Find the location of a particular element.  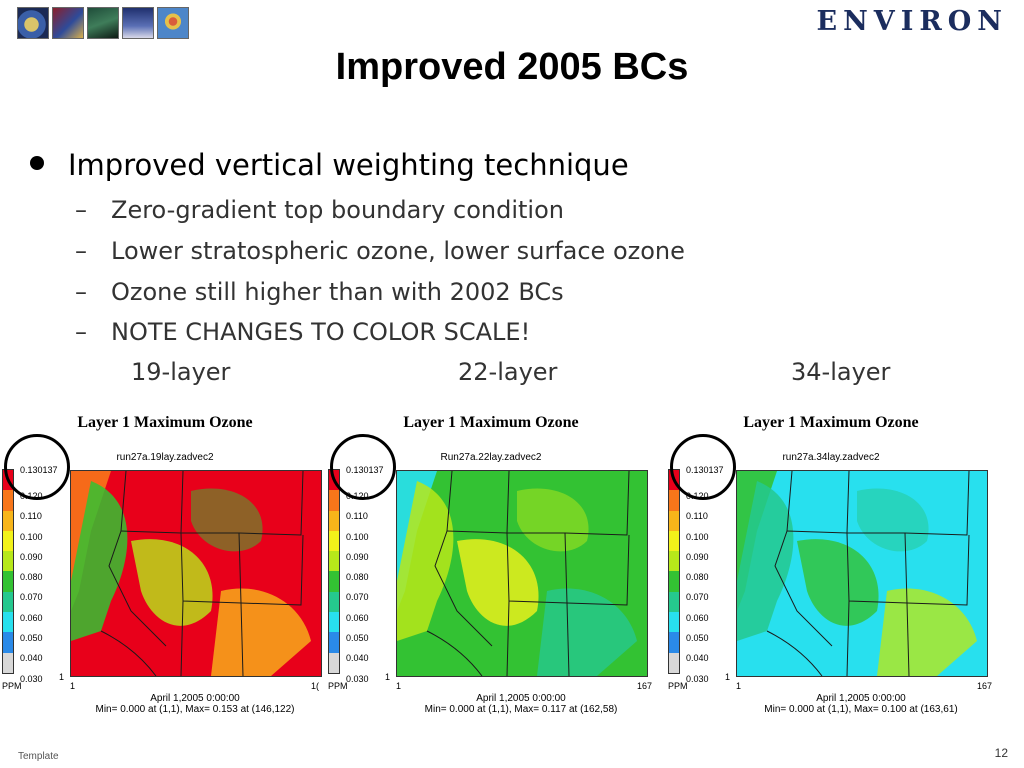

forest-logo-icon is located at coordinates (103, 23).